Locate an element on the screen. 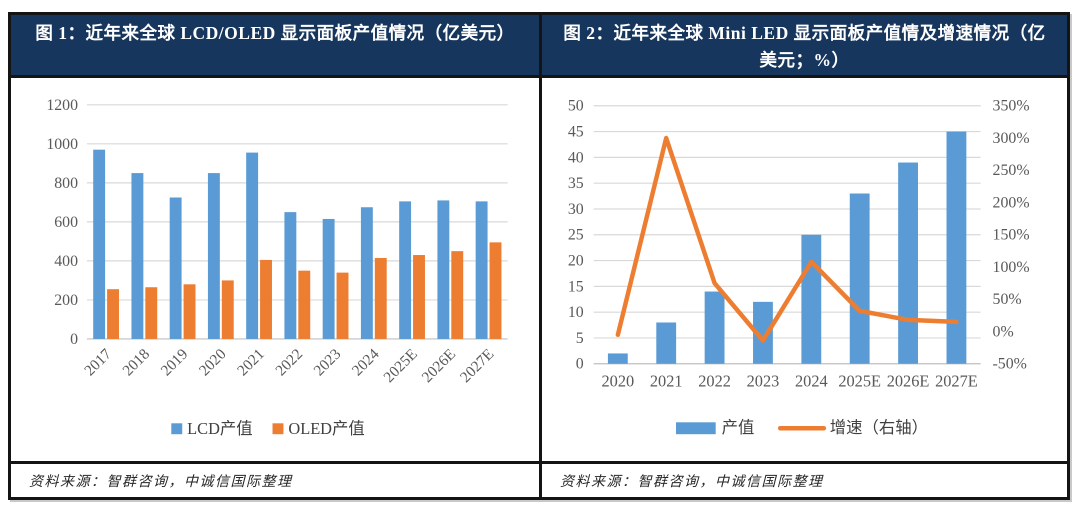 Image resolution: width=1080 pixels, height=513 pixels. svg-text: 400 is located at coordinates (66, 261).